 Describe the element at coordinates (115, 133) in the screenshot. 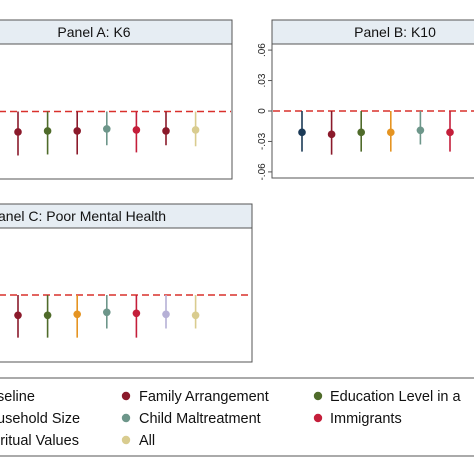

I see `panel-a-marks` at that location.